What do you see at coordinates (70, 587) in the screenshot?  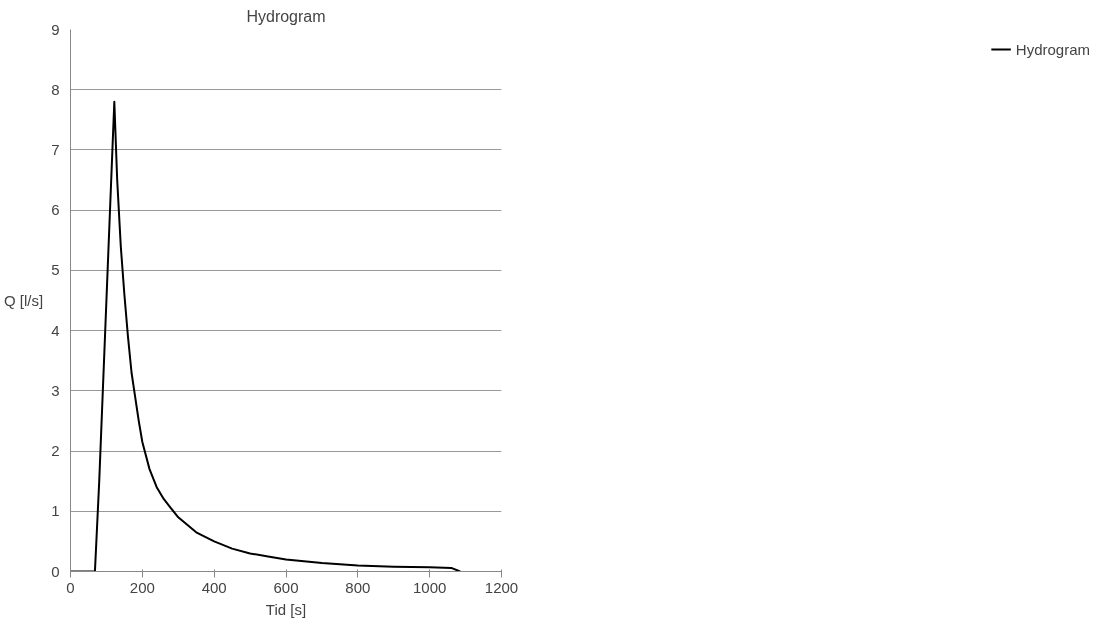 I see `x-tick-label: 0` at bounding box center [70, 587].